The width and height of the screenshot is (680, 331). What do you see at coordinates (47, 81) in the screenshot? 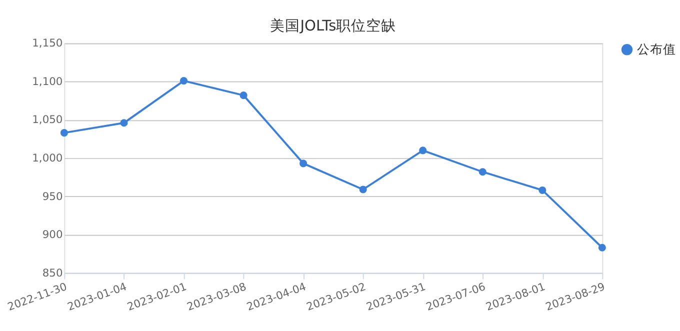
I see `y-tick-label: 1,100` at bounding box center [47, 81].